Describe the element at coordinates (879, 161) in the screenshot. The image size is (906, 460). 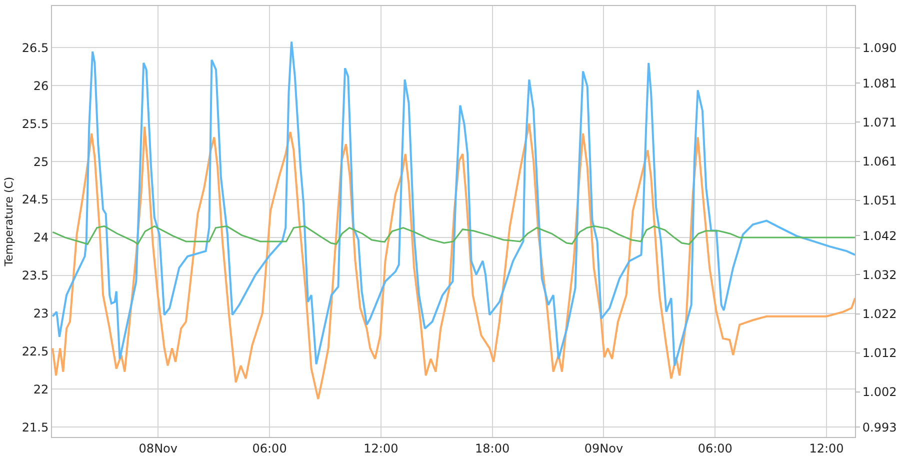
I see `y2-tick-label: 1.061` at that location.